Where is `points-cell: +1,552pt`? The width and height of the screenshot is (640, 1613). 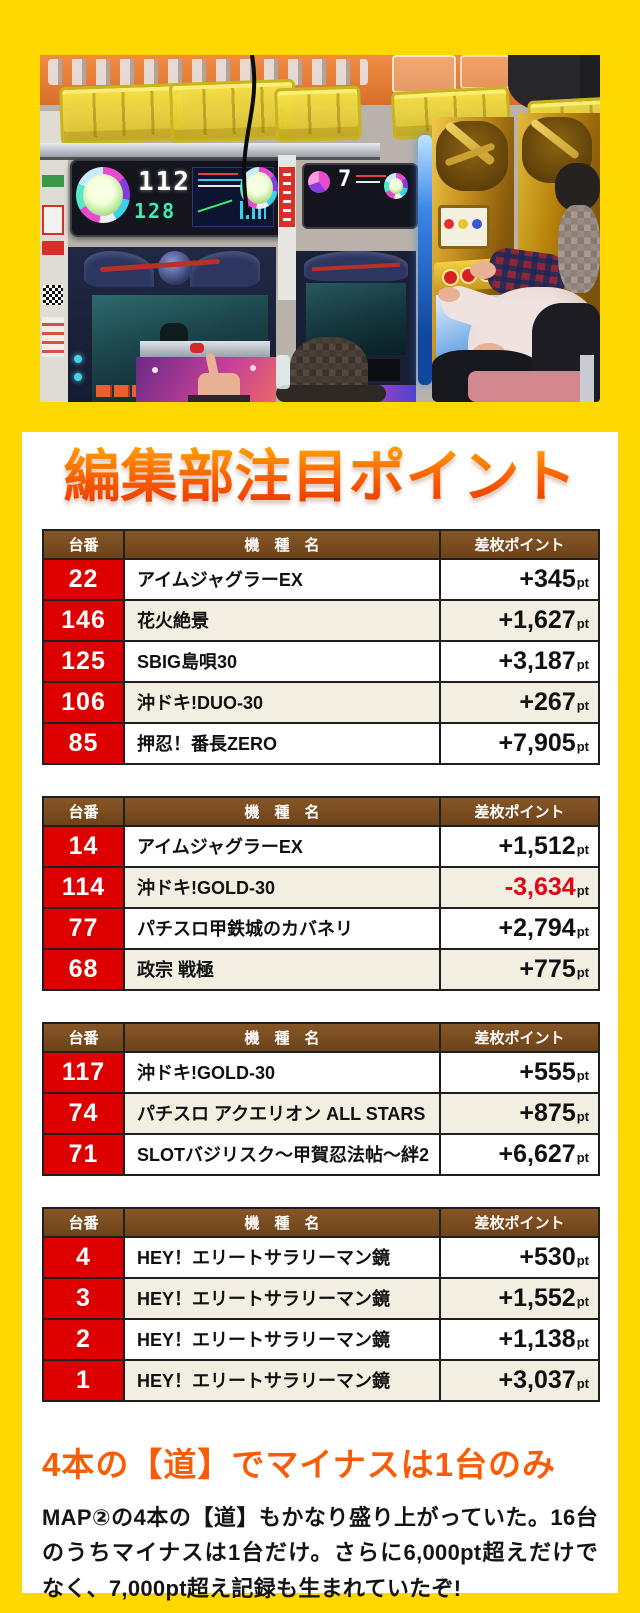 points-cell: +1,552pt is located at coordinates (519, 1298).